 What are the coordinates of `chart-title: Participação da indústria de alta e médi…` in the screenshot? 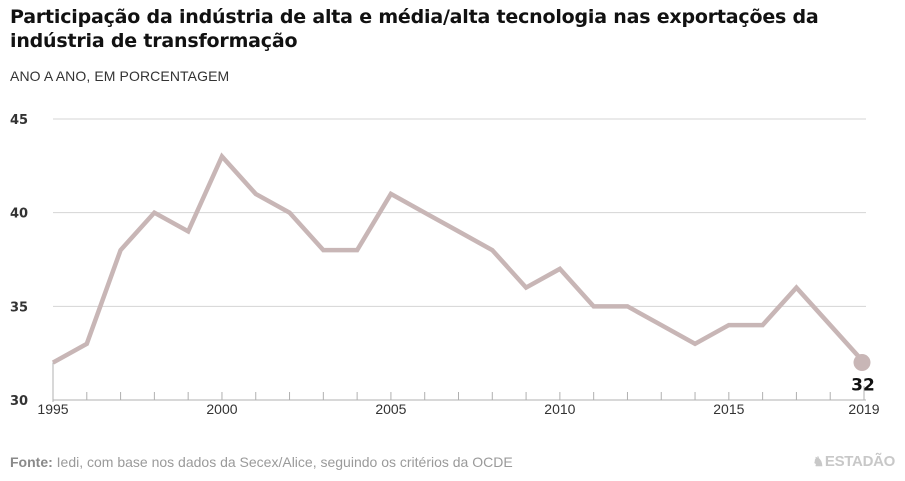 It's located at (414, 29).